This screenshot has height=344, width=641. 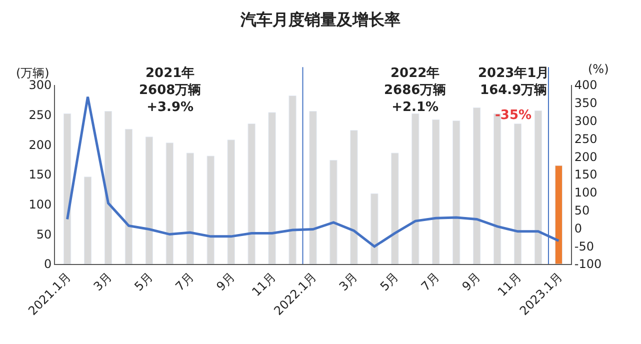 What do you see at coordinates (40, 175) in the screenshot?
I see `y-tick-label: 150` at bounding box center [40, 175].